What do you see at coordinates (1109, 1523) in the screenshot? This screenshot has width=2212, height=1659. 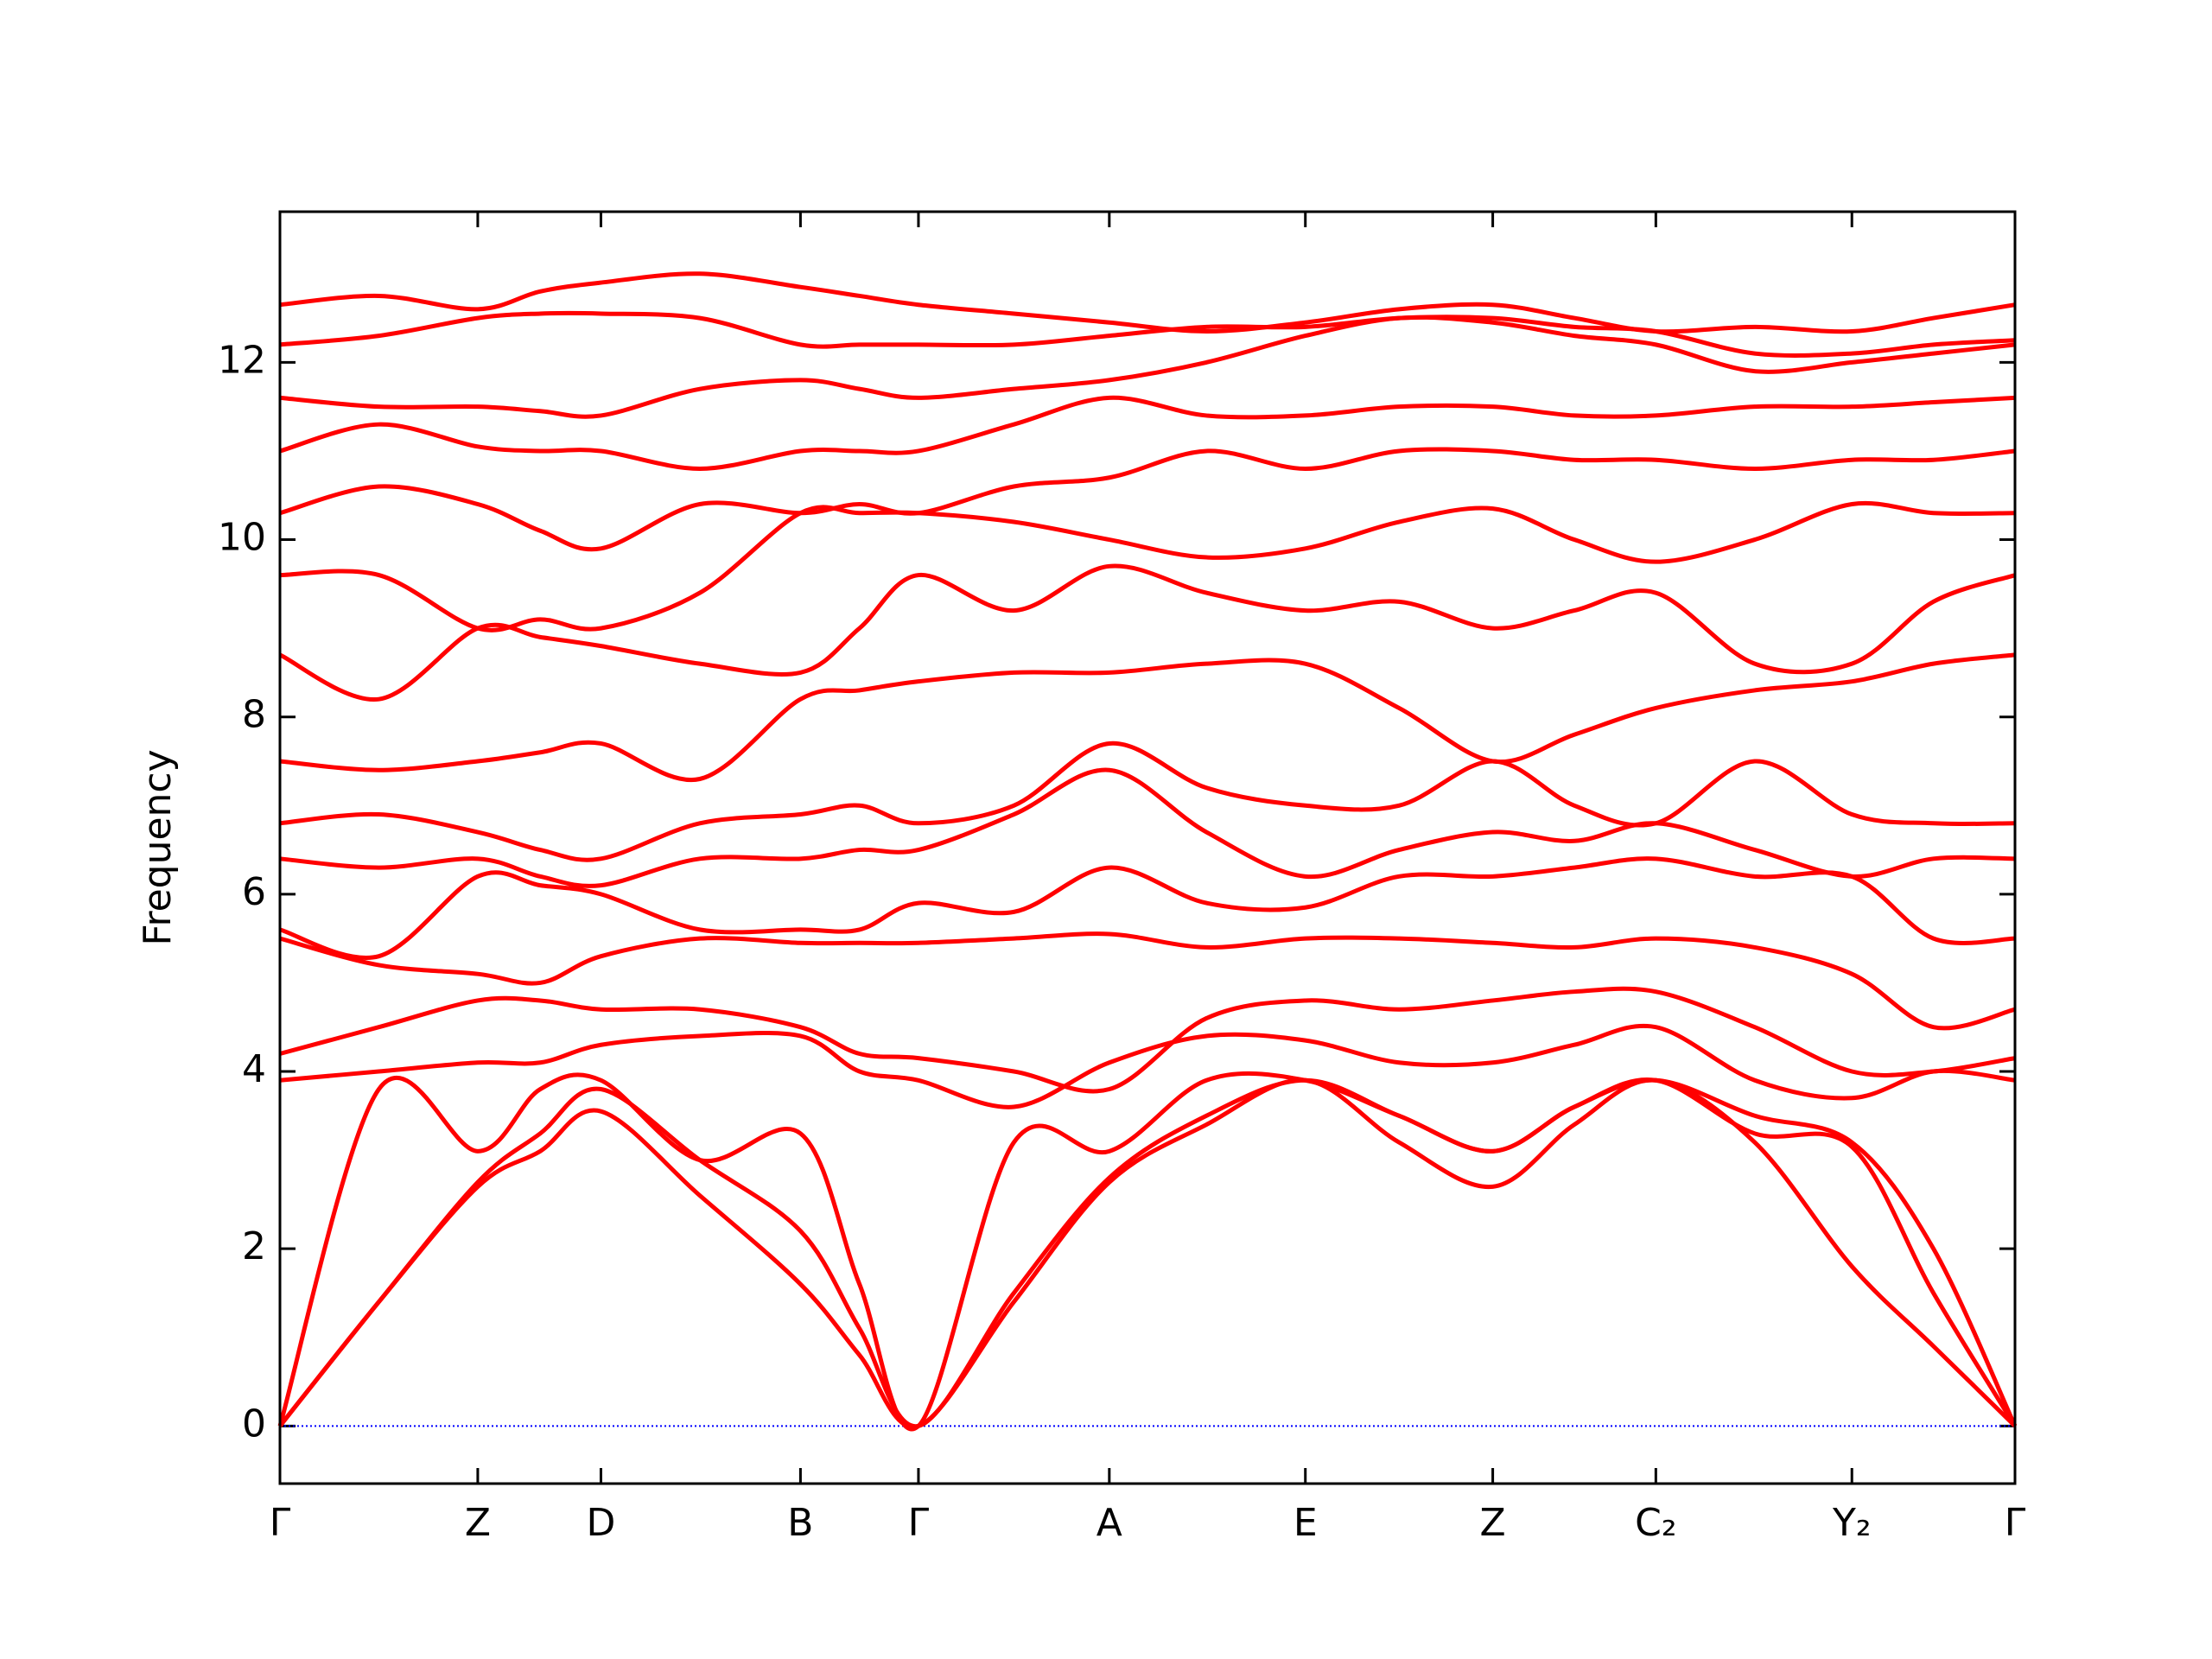 I see `x-tick-label: A` at bounding box center [1109, 1523].